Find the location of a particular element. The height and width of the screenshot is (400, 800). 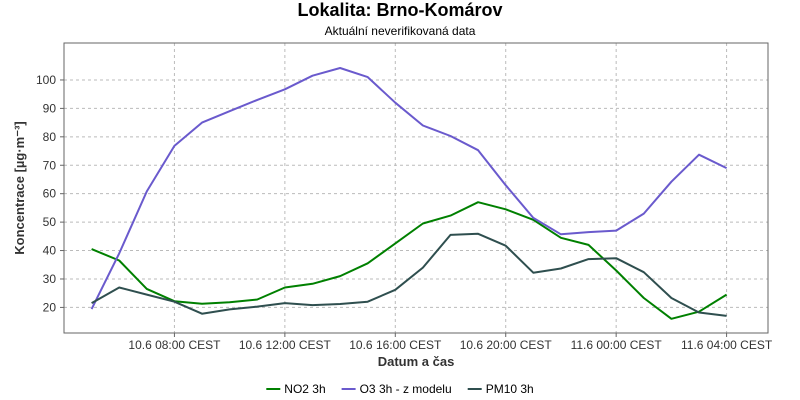

y-tick-label: 50 is located at coordinates (50, 222).